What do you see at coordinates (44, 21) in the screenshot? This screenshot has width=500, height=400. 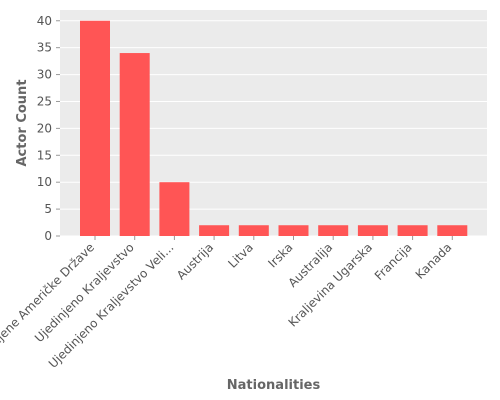 I see `y-tick-label: 40` at bounding box center [44, 21].